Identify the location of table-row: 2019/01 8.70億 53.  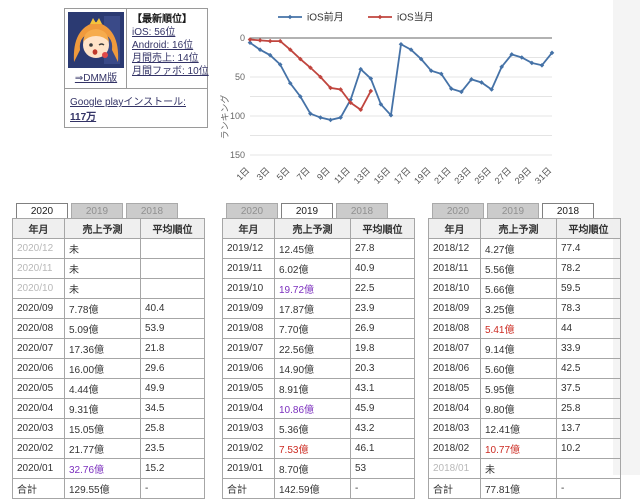
(318, 468).